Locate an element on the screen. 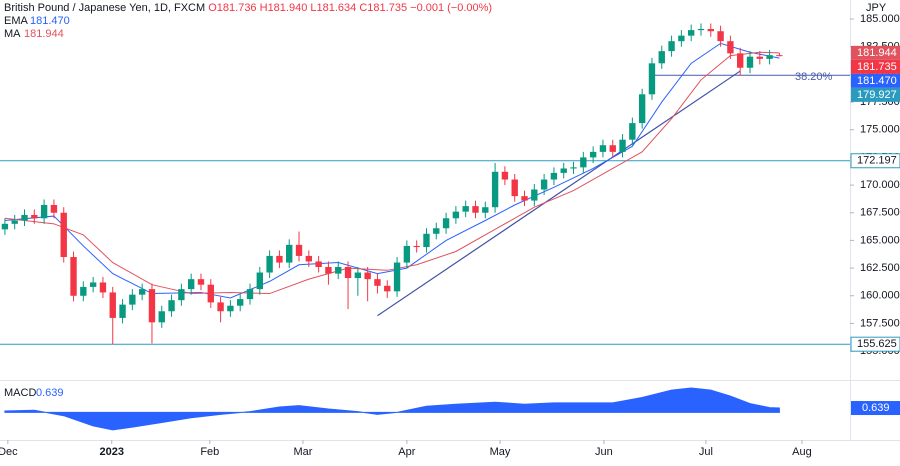 The image size is (900, 466). macd-tag: 0.639 is located at coordinates (876, 408).